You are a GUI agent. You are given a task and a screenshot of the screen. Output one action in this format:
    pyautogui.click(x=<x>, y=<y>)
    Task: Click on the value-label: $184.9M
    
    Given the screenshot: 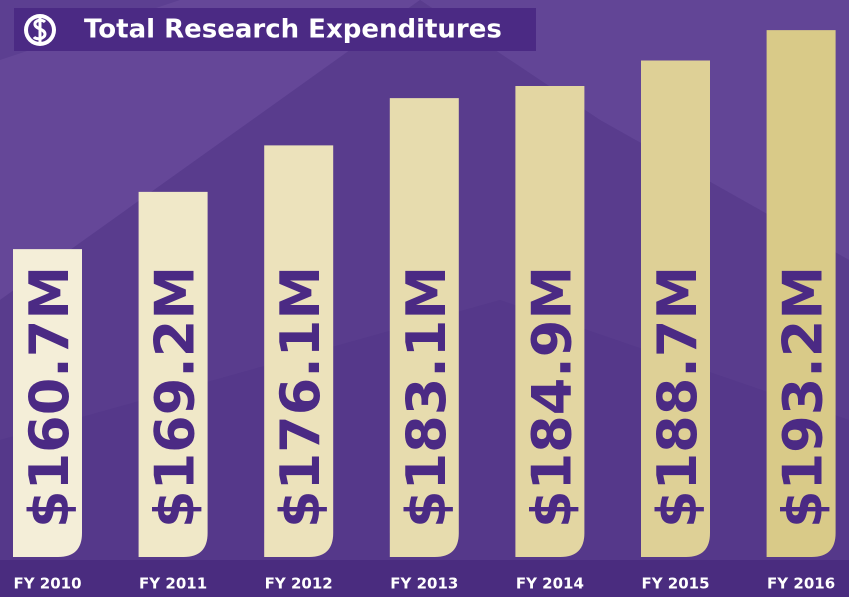 What is the action you would take?
    pyautogui.click(x=551, y=397)
    